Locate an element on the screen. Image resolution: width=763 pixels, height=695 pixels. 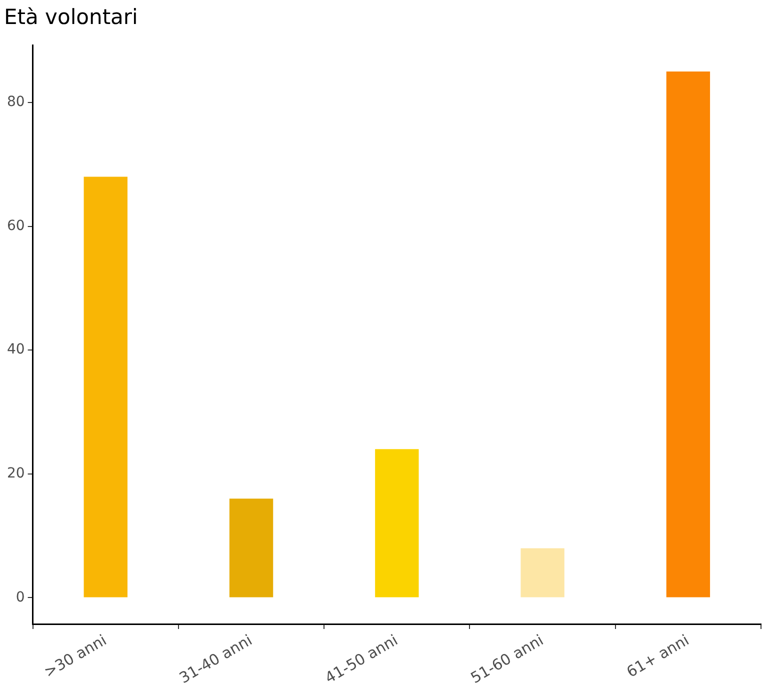
chart-title: Età volontari is located at coordinates (71, 17).